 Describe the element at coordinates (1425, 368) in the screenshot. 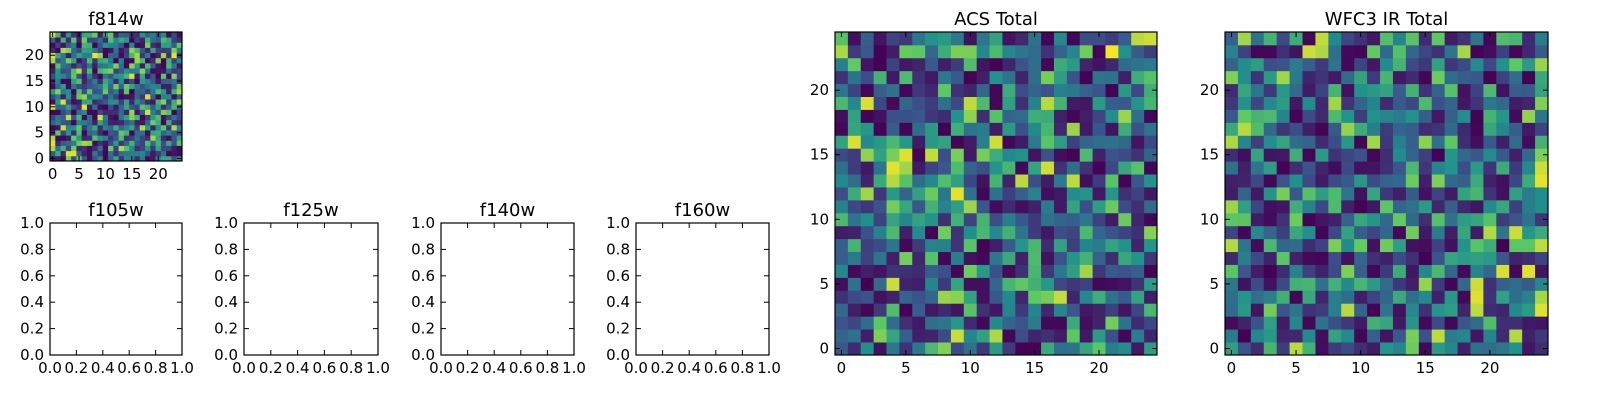

I see `x-tick-label: 15` at that location.